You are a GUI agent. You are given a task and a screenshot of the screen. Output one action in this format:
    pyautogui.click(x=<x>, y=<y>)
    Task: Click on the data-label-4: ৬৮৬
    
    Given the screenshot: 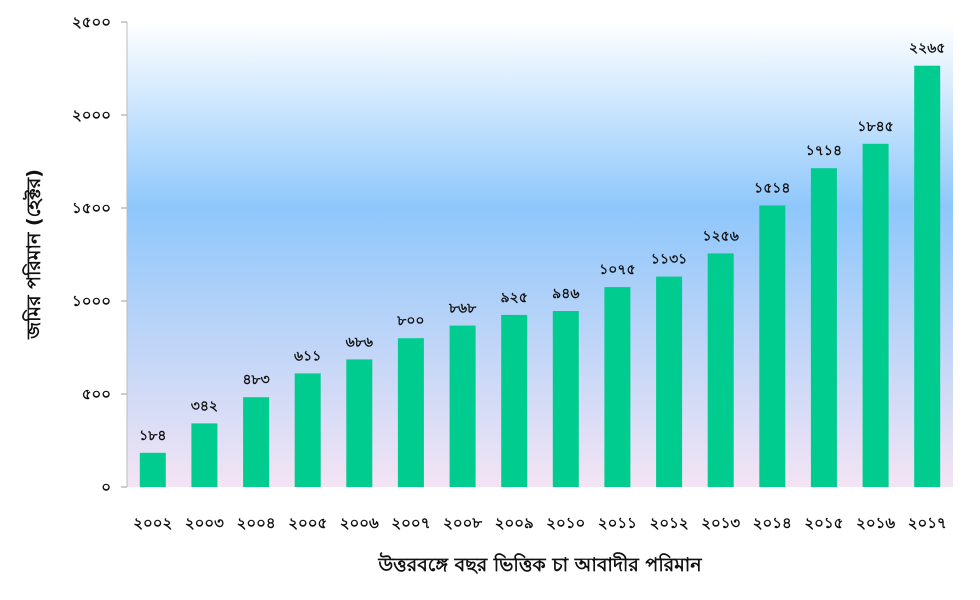 What is the action you would take?
    pyautogui.click(x=359, y=342)
    